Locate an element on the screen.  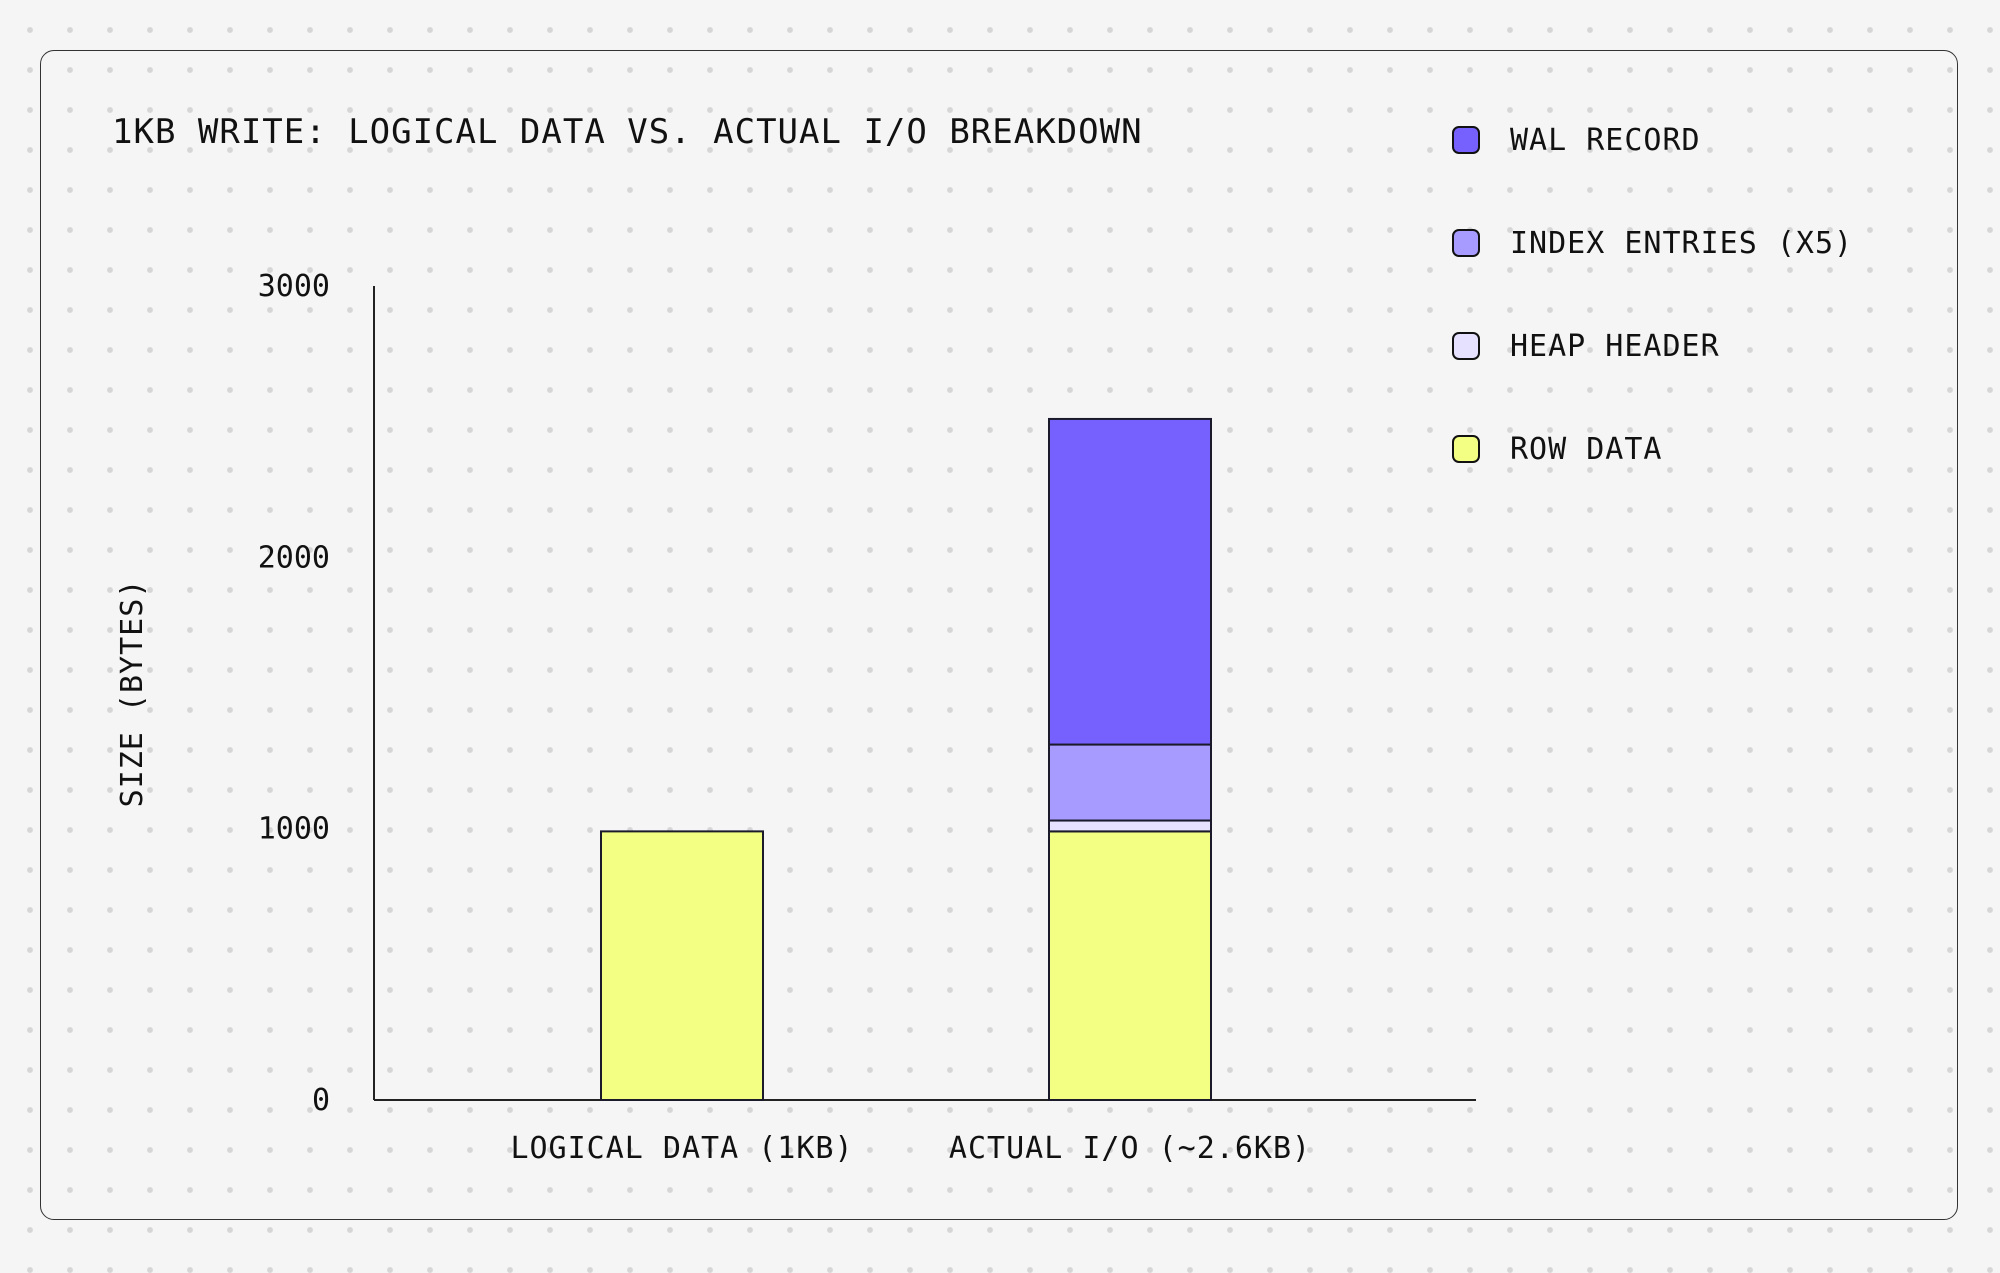
legend-label: WAL RECORD is located at coordinates (1605, 140).